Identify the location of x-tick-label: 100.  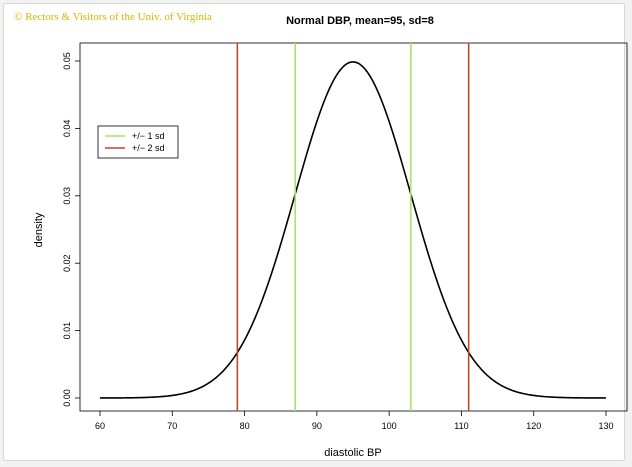
(389, 426).